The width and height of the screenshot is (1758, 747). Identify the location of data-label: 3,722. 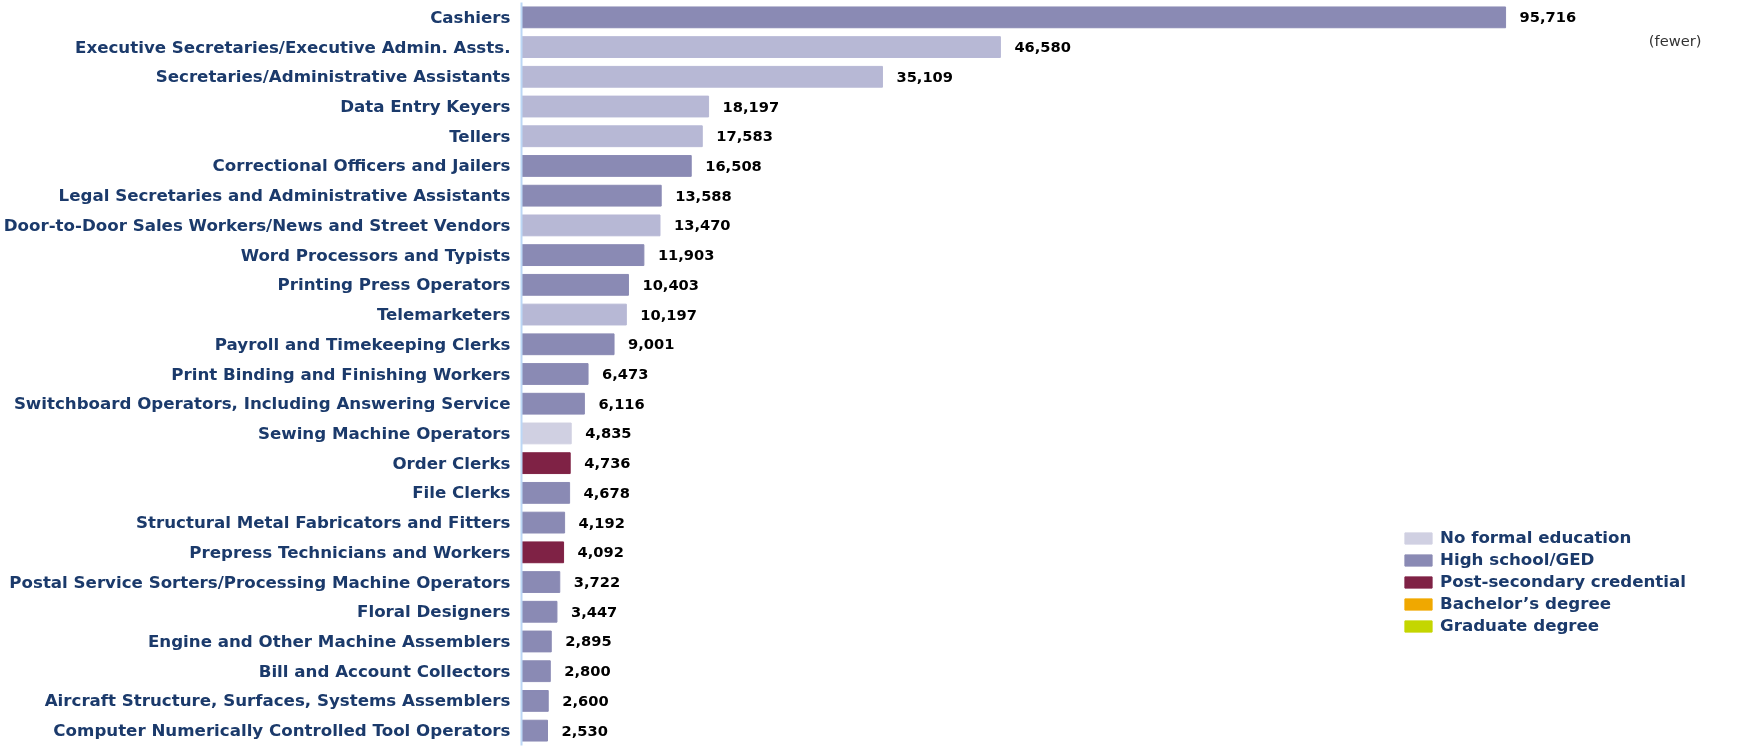
(597, 582).